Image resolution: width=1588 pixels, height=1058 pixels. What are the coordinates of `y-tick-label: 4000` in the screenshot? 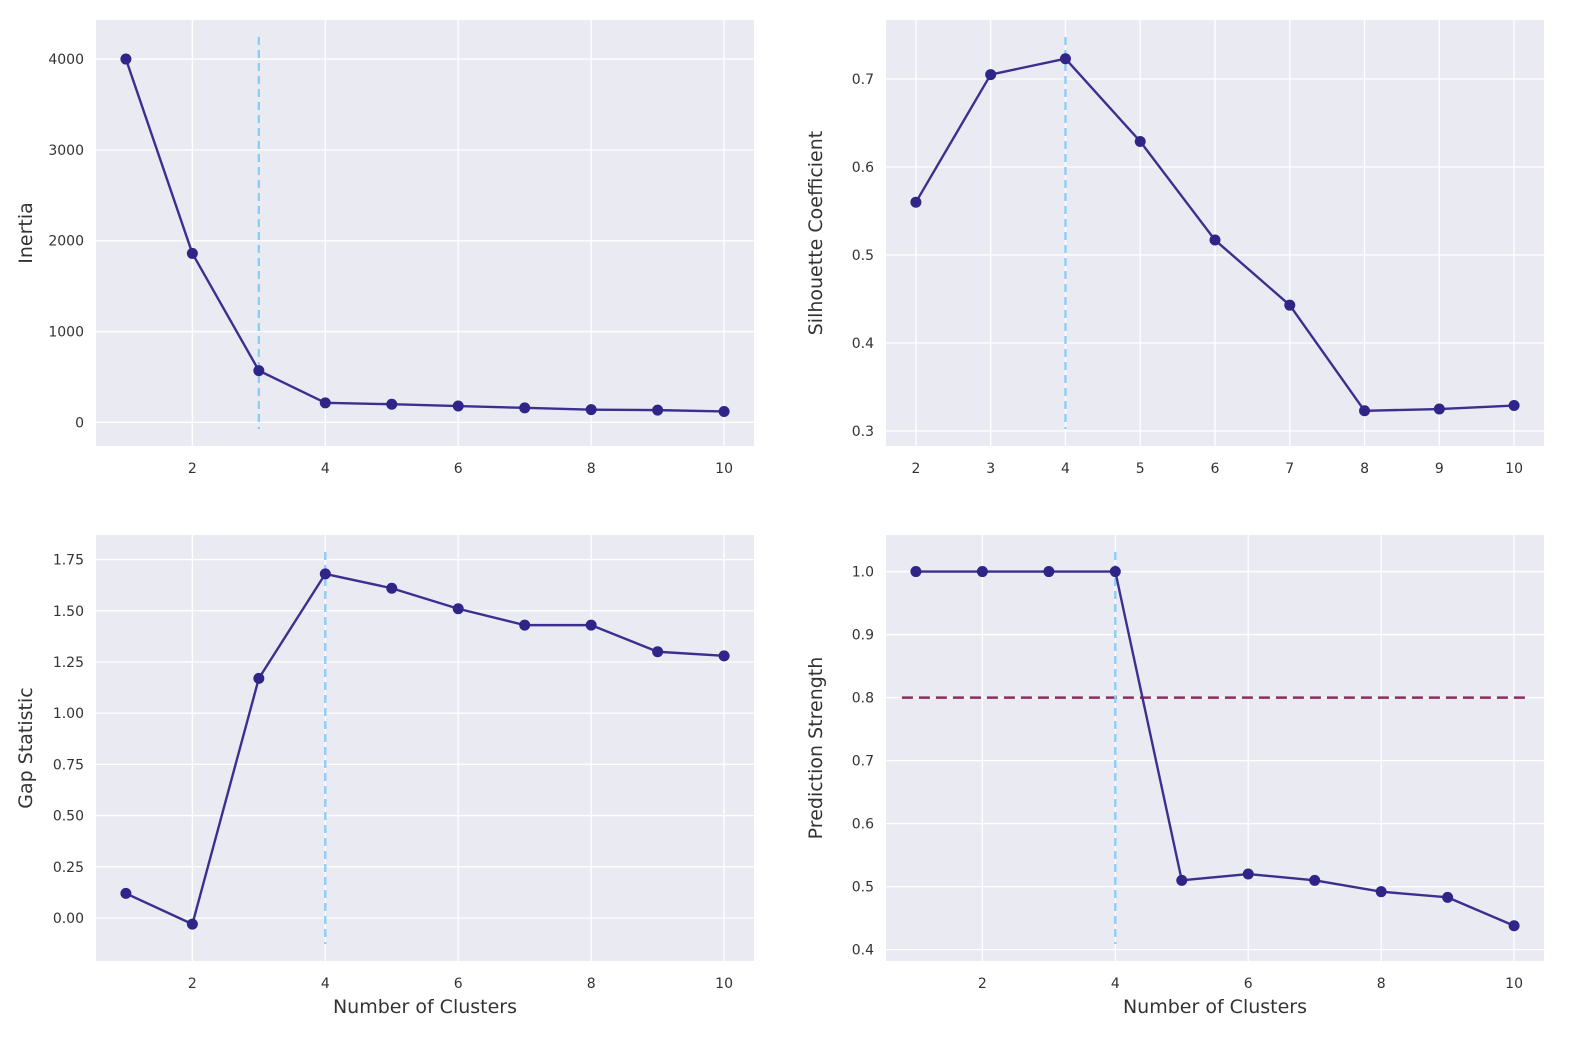 It's located at (66, 60).